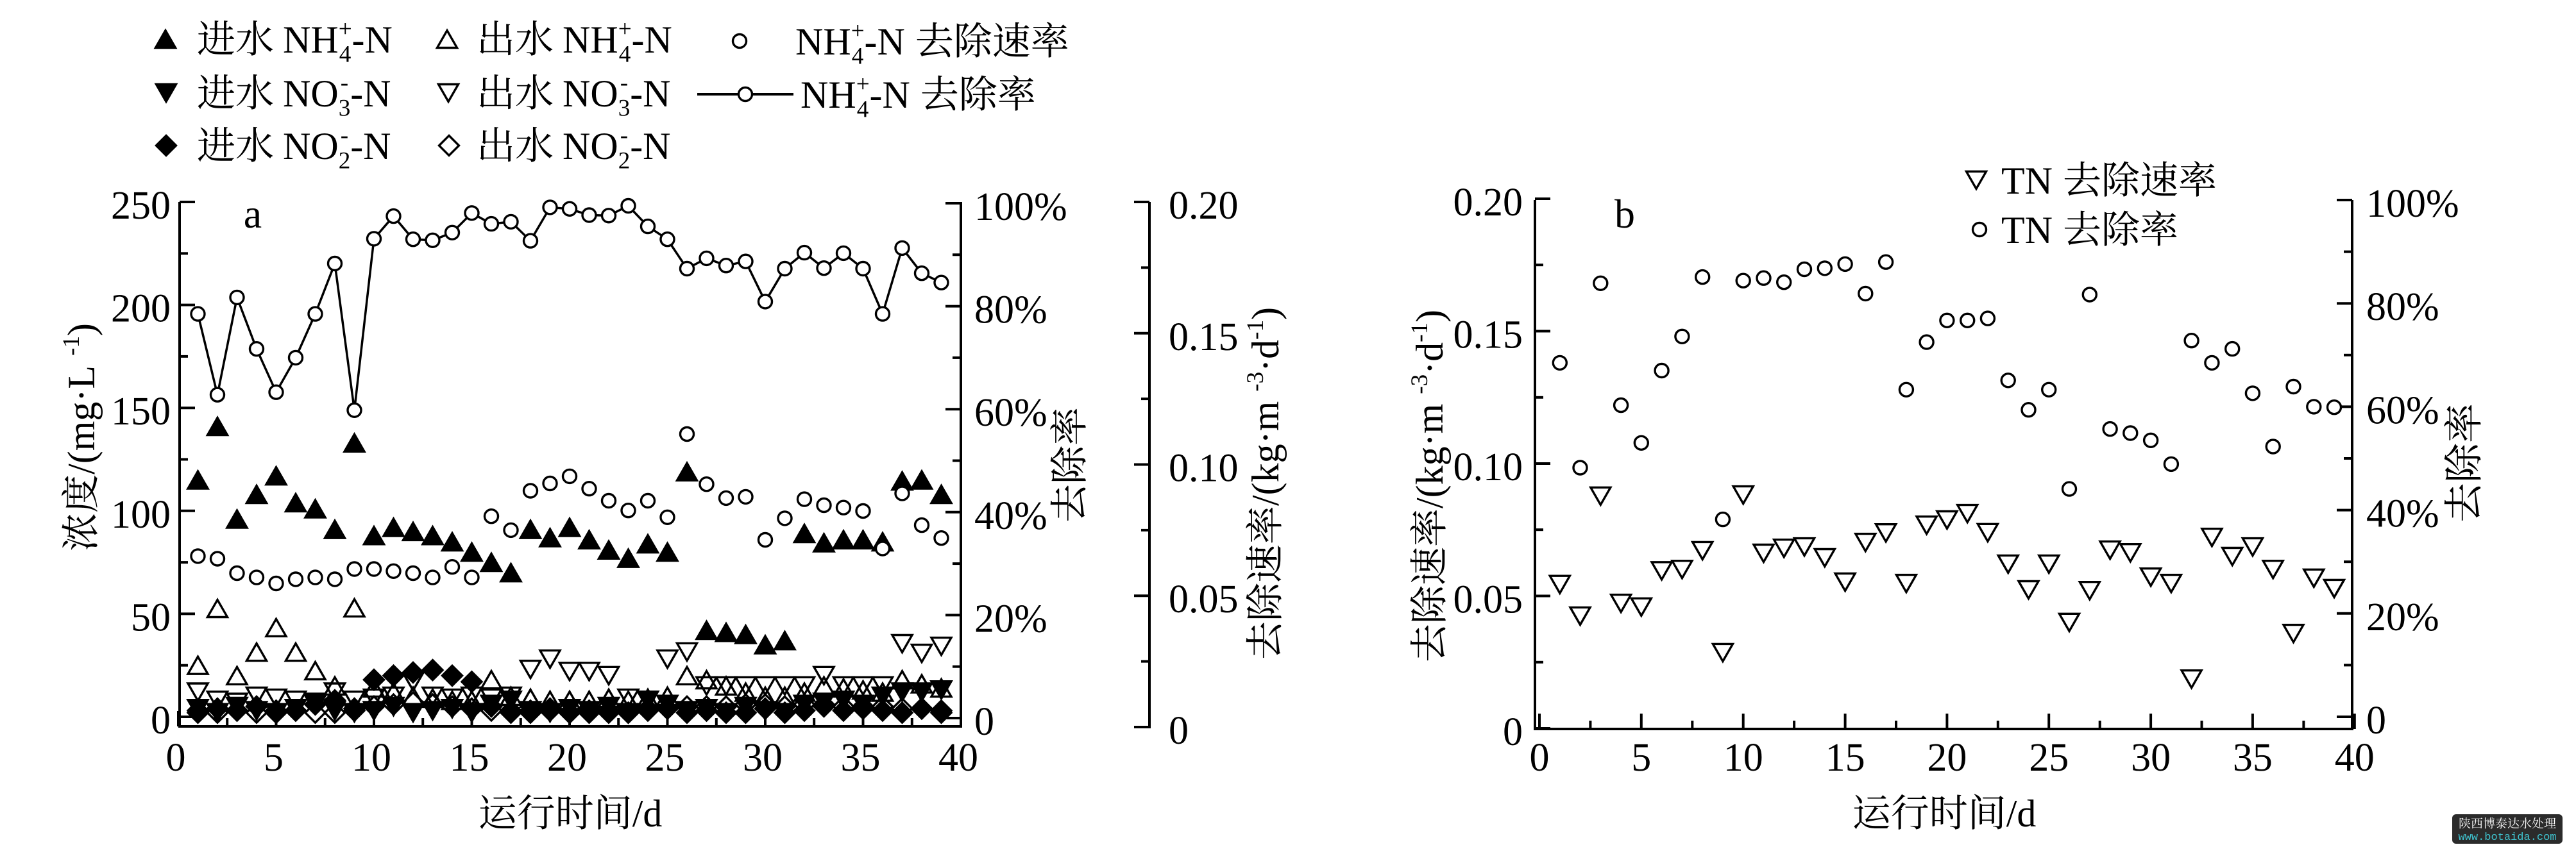  I want to click on svg-text: 150, so click(141, 411).